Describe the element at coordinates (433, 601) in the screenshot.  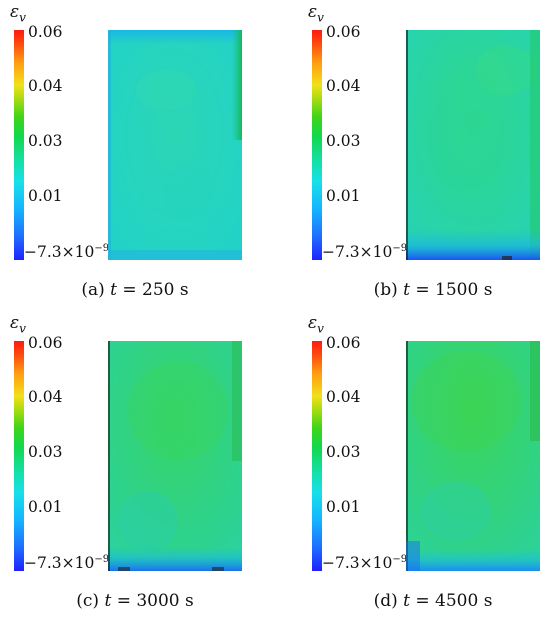
I see `panel-caption: (d) t = 4500 s` at that location.